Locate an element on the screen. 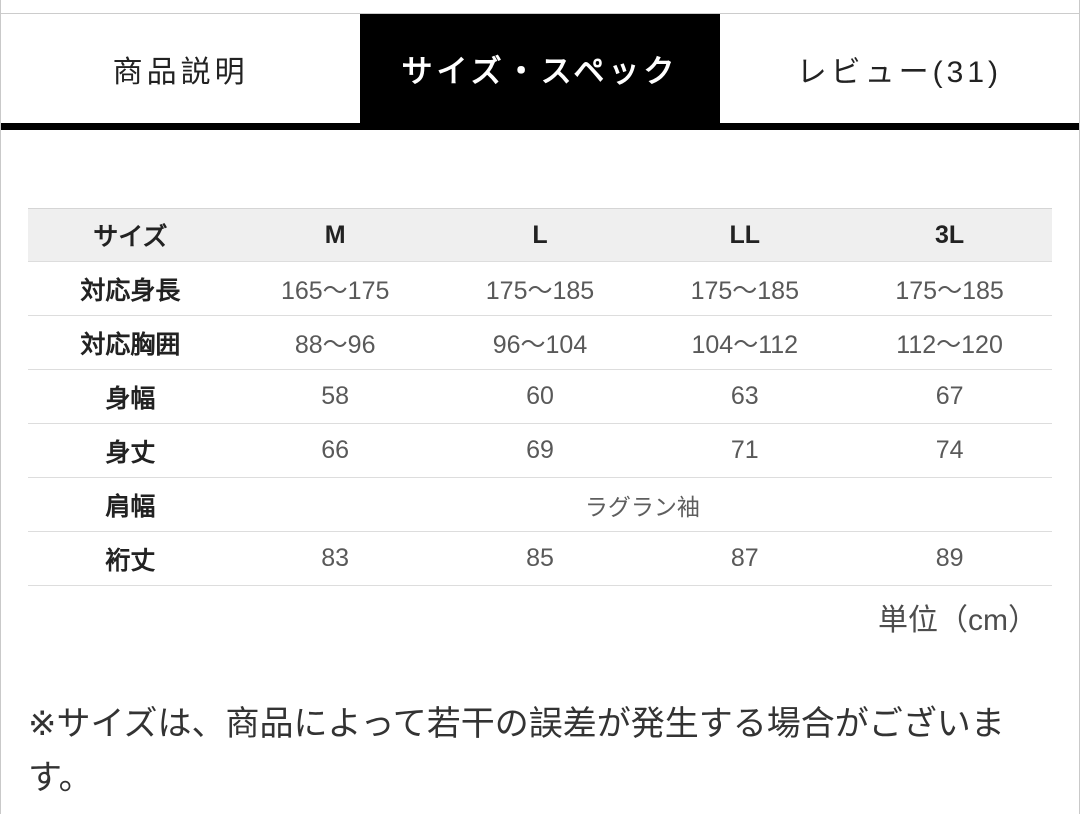 This screenshot has height=814, width=1080. size-table-row: 身幅 58 60 63 67 is located at coordinates (540, 396).